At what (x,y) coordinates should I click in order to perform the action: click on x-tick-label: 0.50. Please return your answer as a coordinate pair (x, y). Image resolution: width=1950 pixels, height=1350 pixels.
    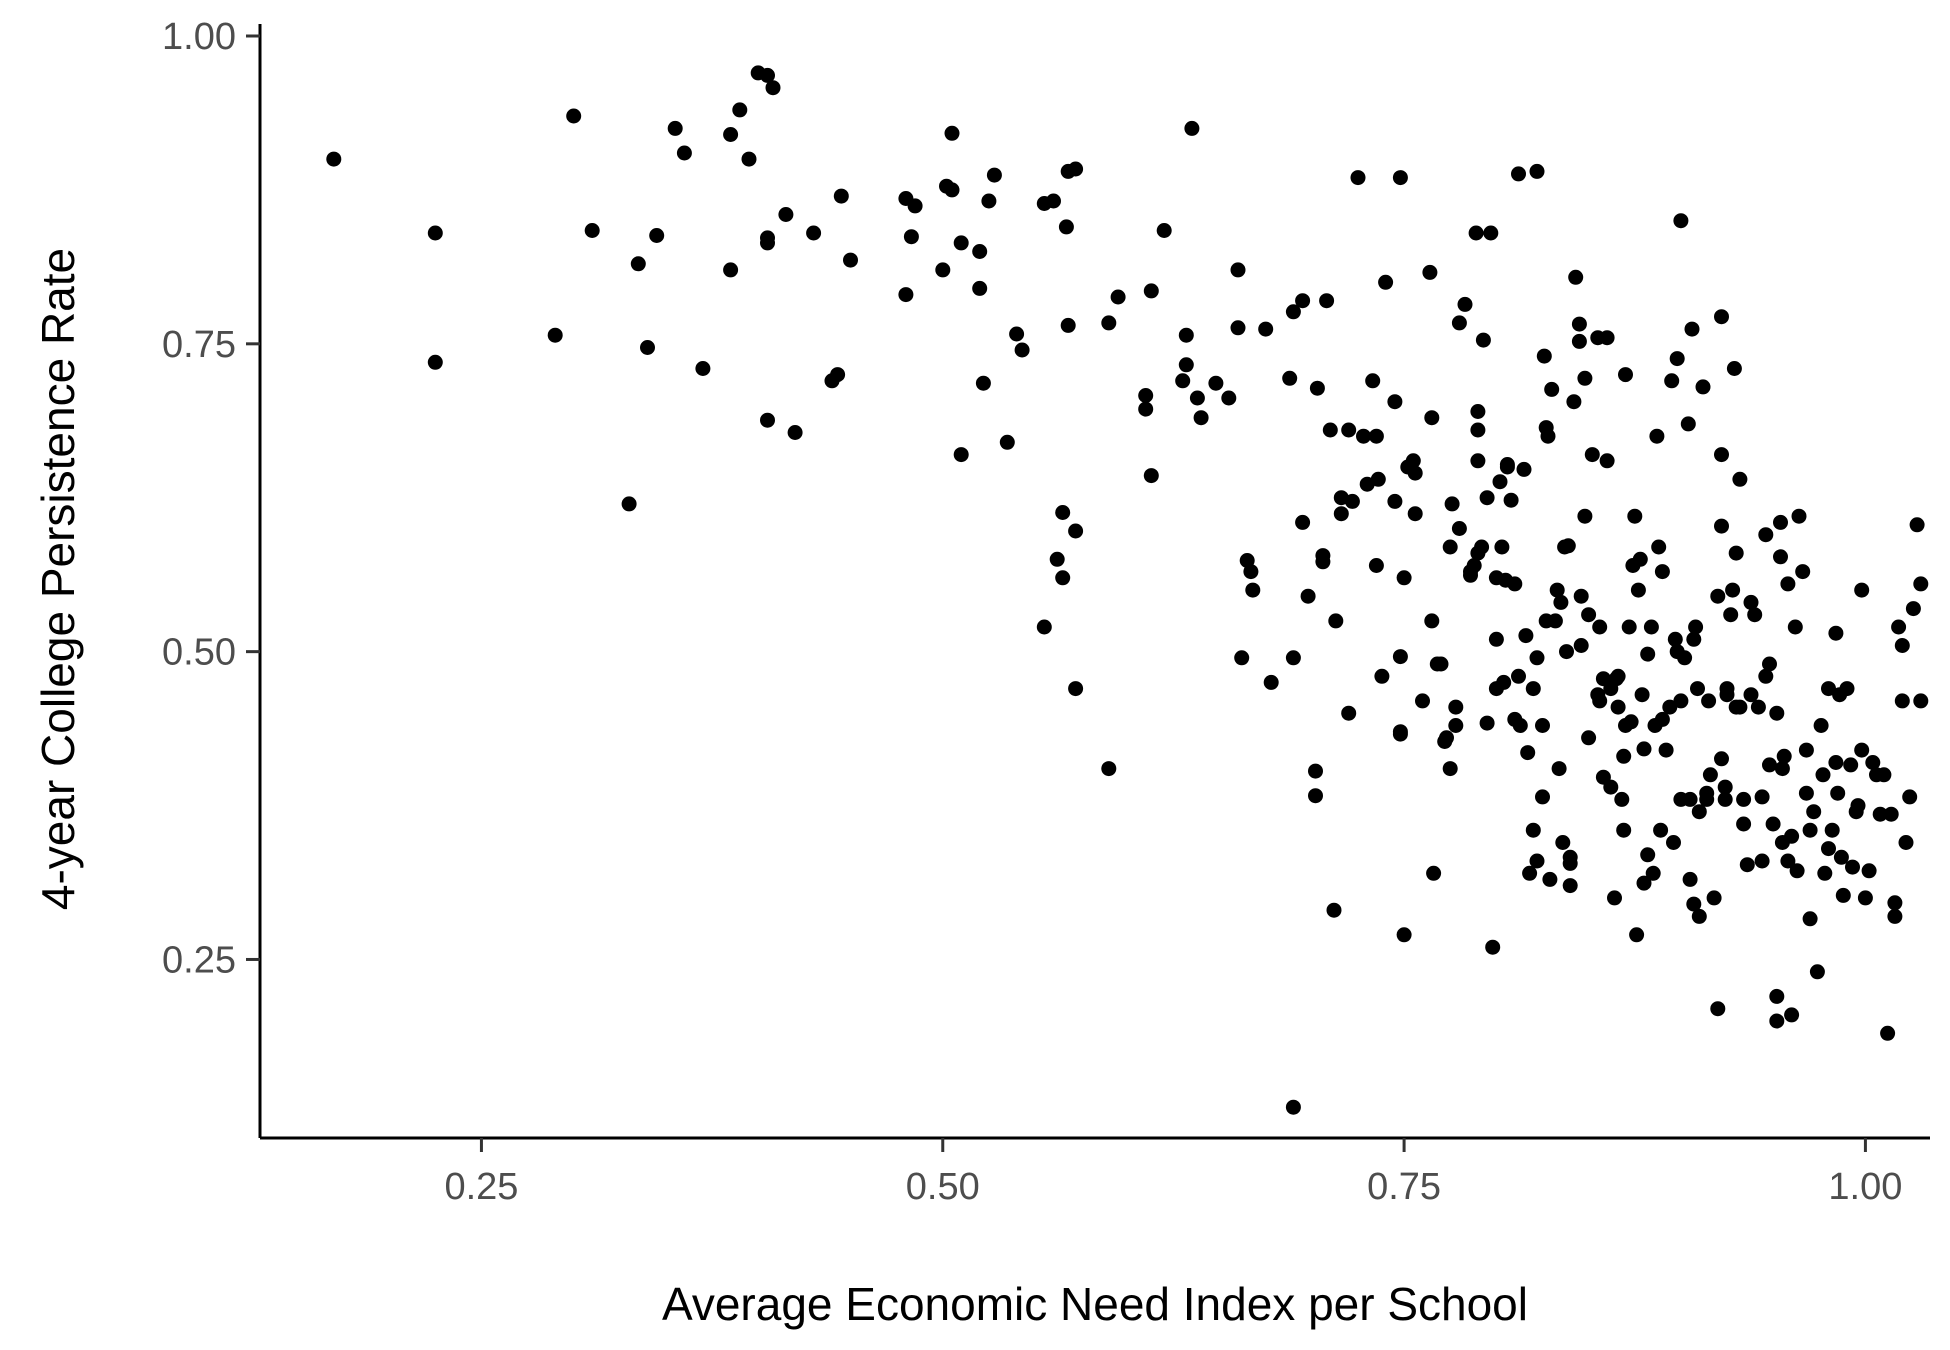
    Looking at the image, I should click on (943, 1187).